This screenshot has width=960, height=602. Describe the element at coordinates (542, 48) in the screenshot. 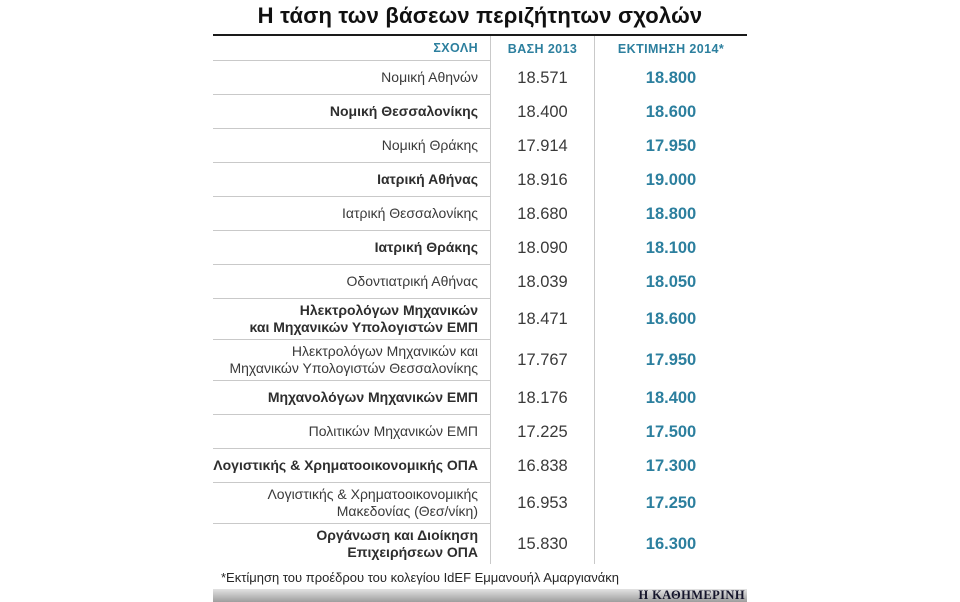

I see `column-header-base-2013: ΒΑΣΗ 2013` at that location.